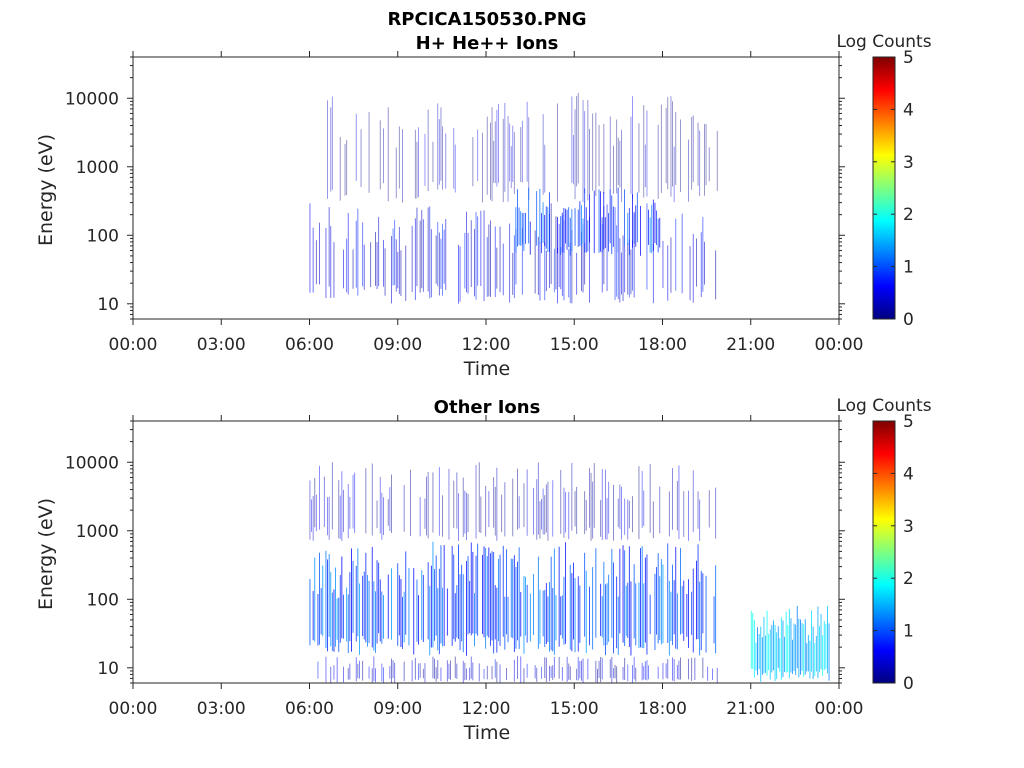  Describe the element at coordinates (97, 168) in the screenshot. I see `y-tick-label: 1000` at that location.